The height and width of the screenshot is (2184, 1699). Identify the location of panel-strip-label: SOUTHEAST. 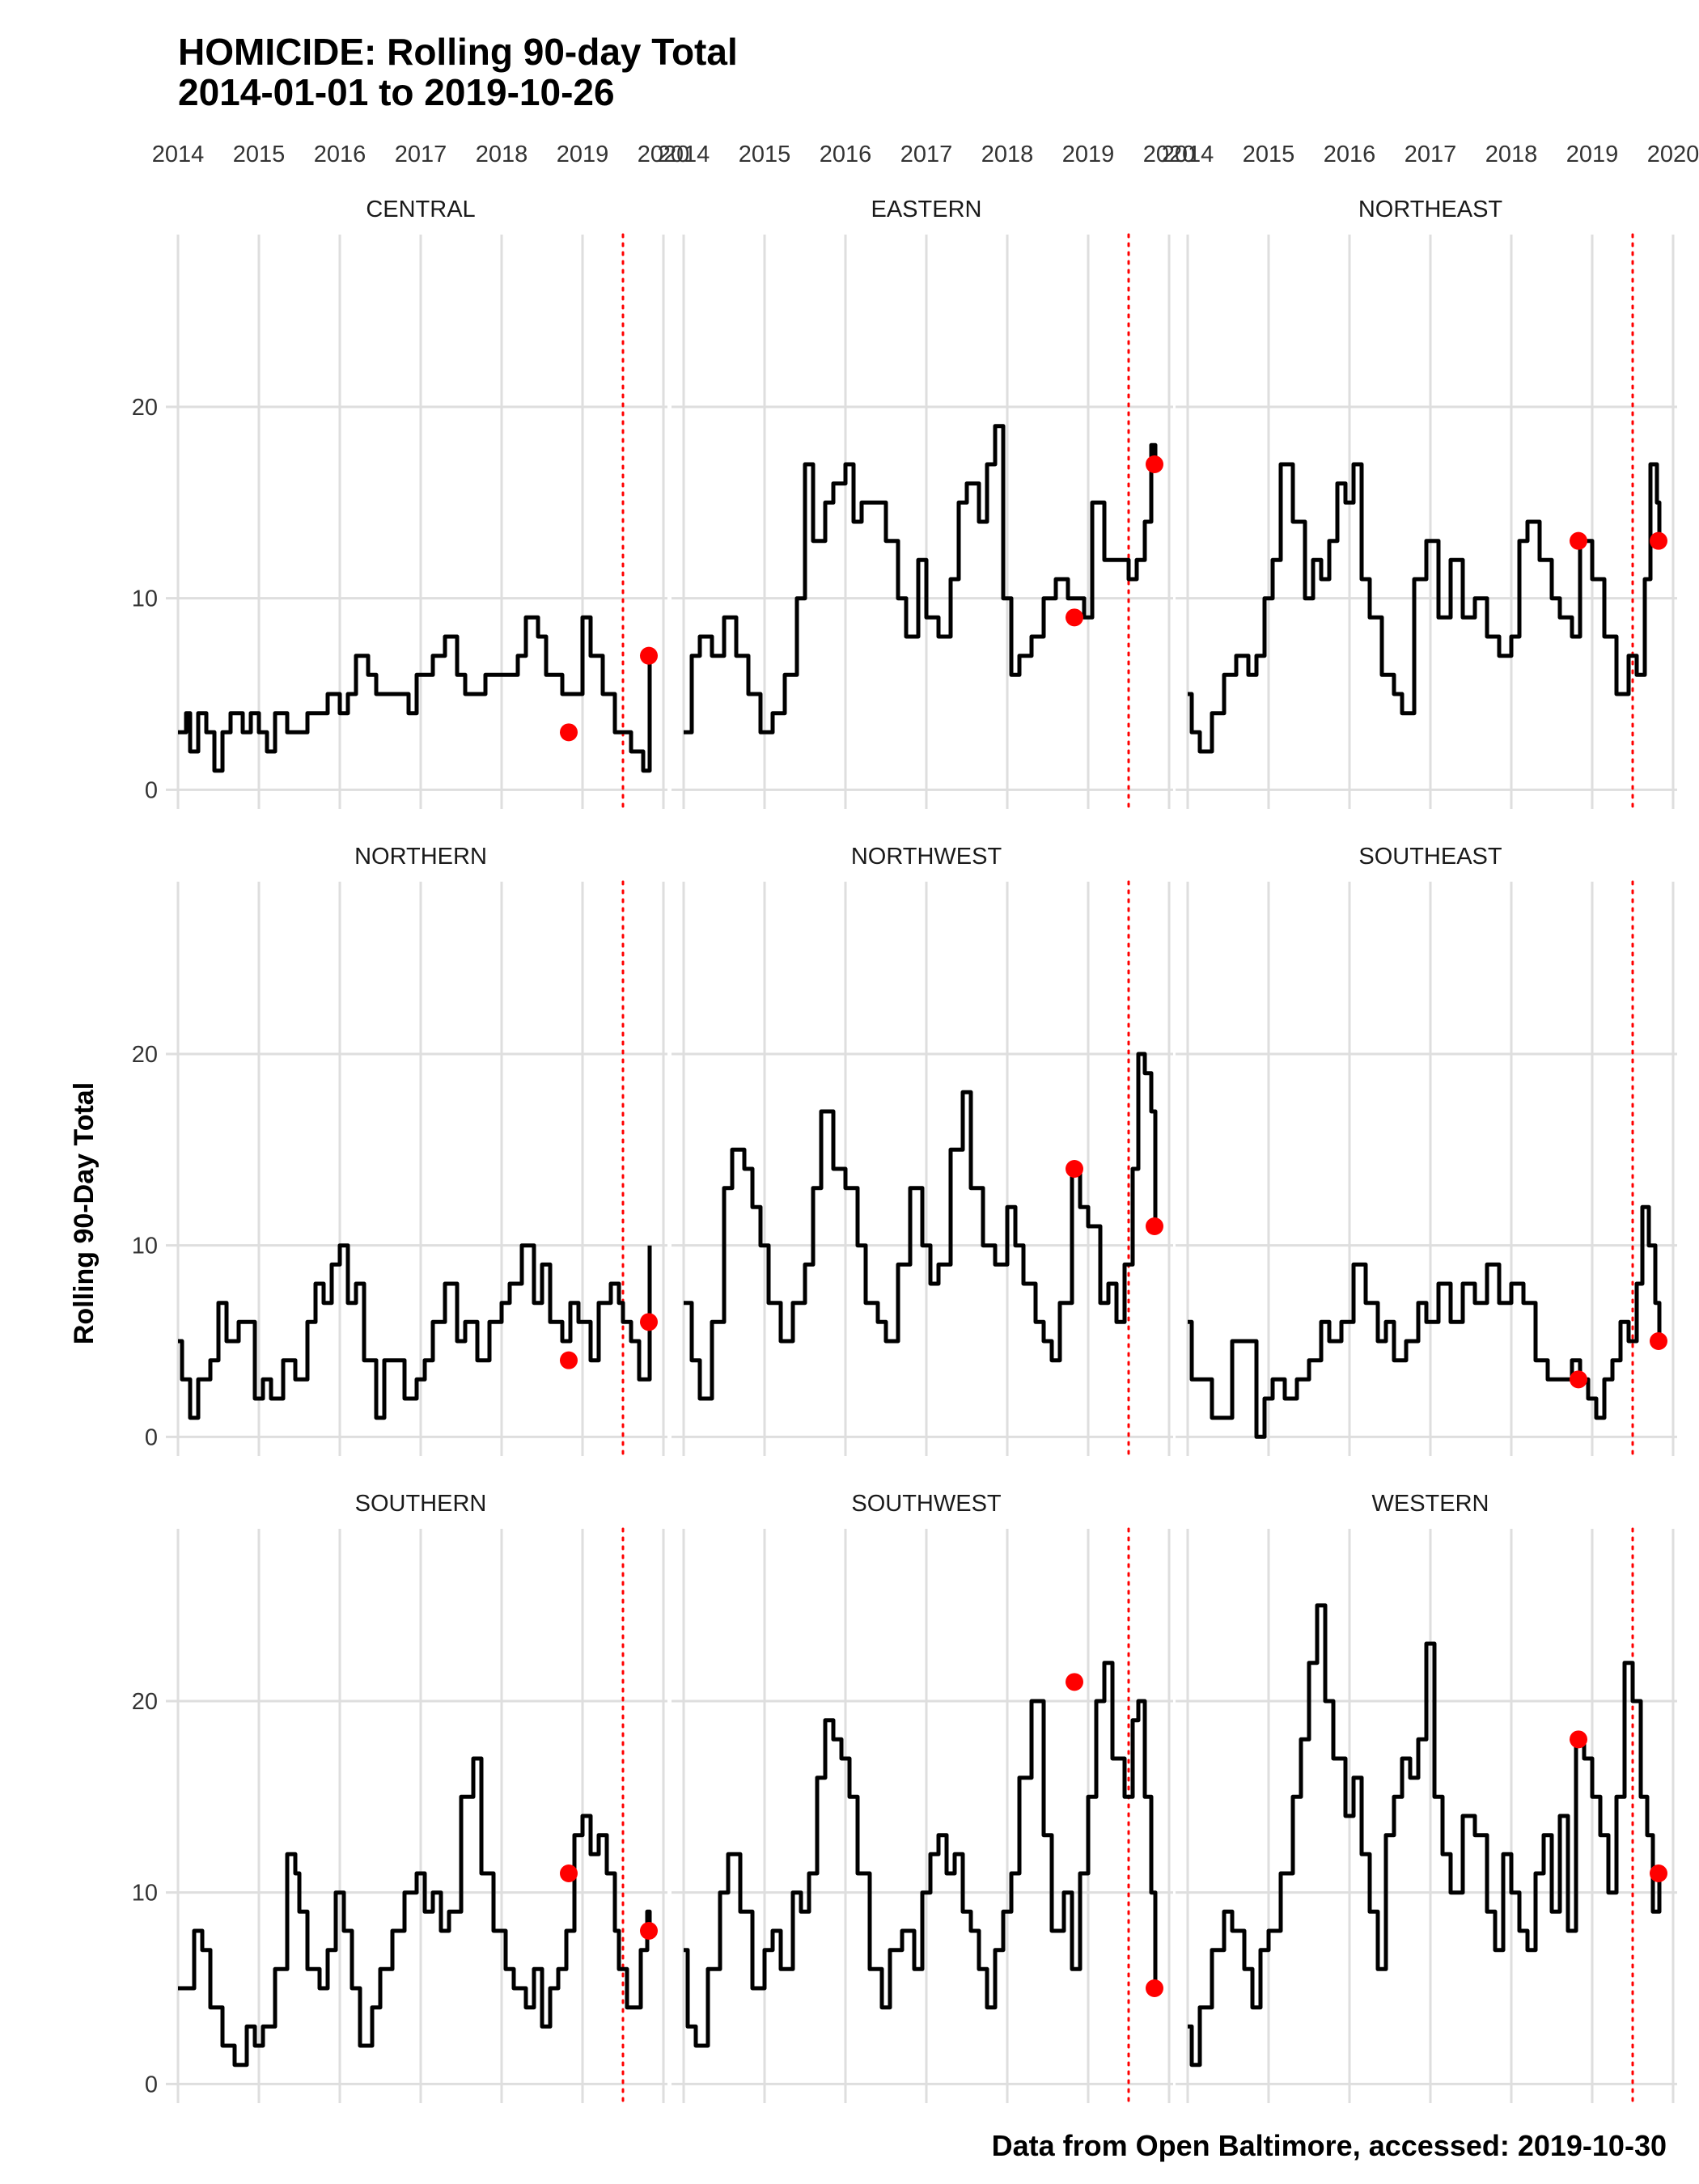
(1430, 857).